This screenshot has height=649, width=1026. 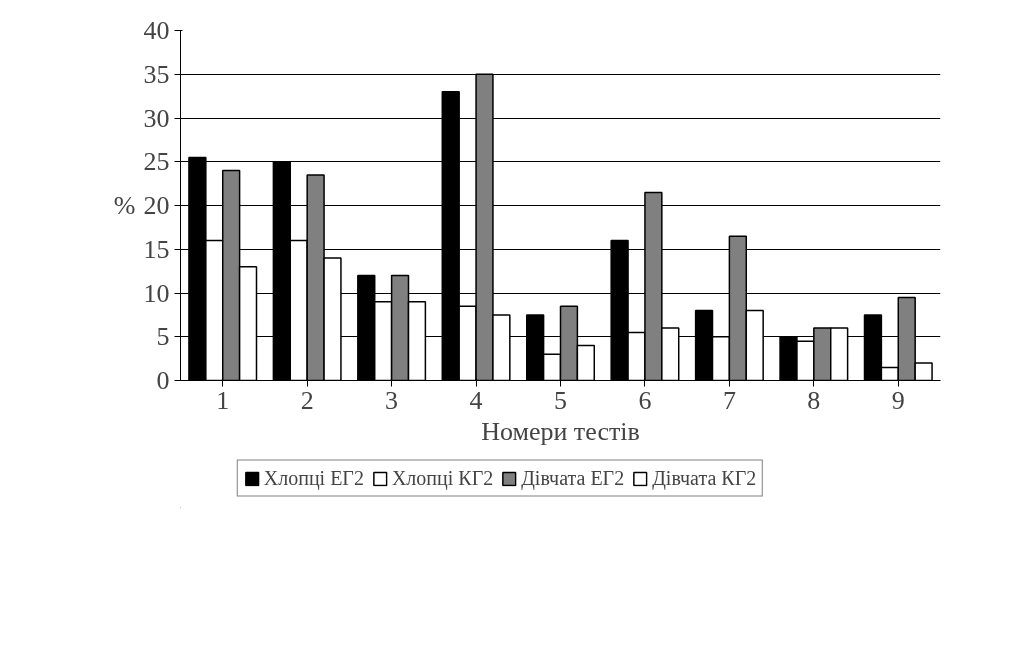 What do you see at coordinates (442, 478) in the screenshot?
I see `legend-label: Хлопці КГ2` at bounding box center [442, 478].